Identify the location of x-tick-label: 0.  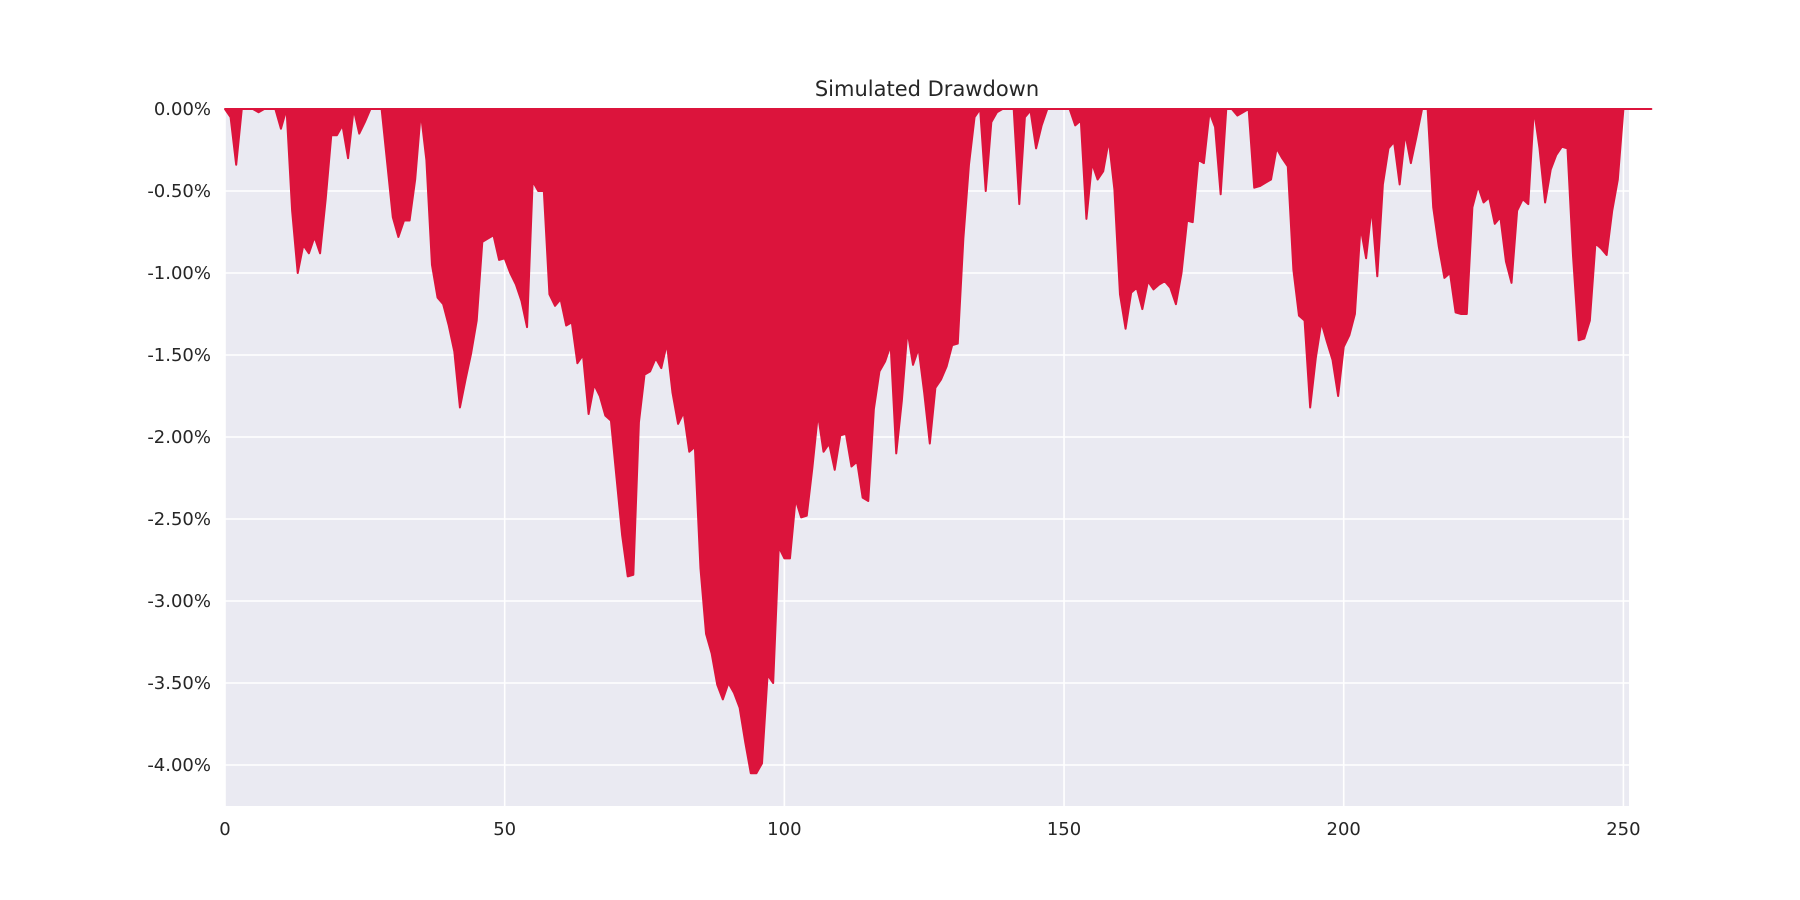
(224, 829).